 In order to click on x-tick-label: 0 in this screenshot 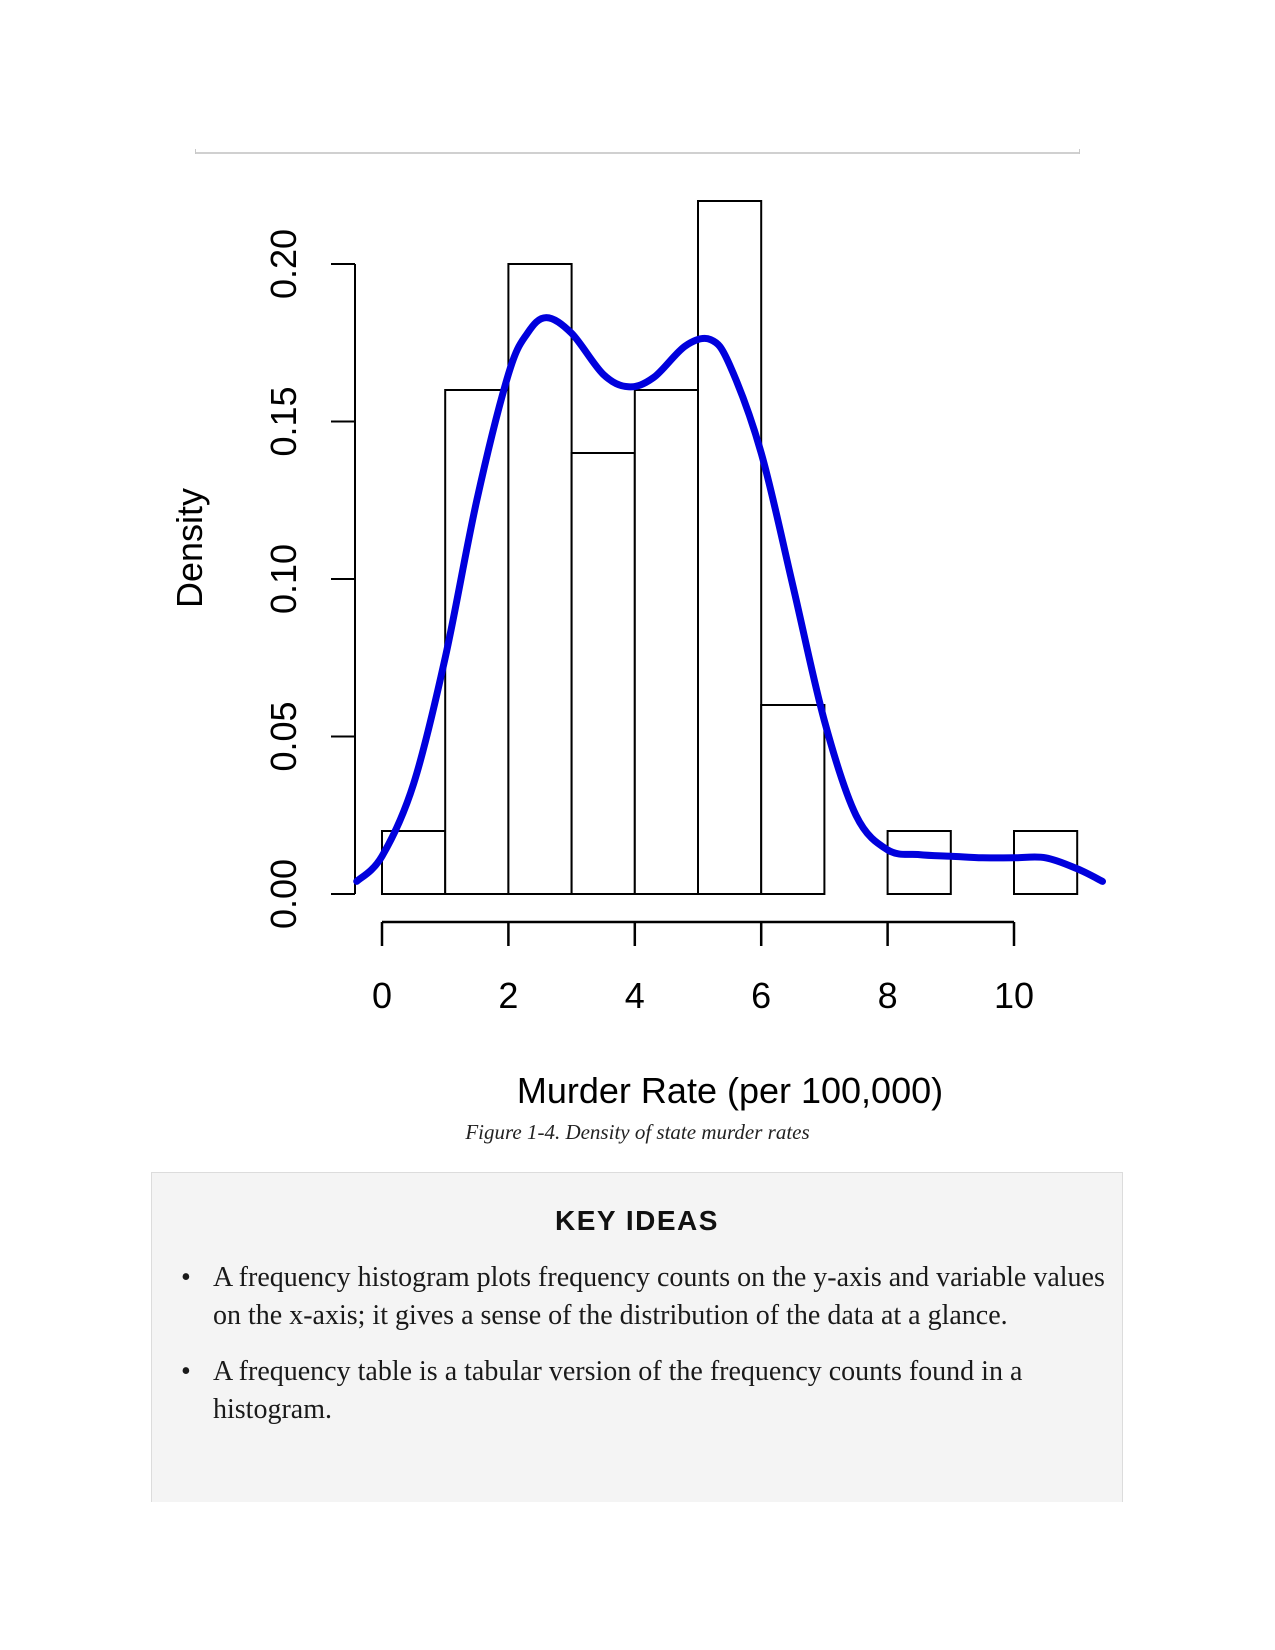, I will do `click(382, 995)`.